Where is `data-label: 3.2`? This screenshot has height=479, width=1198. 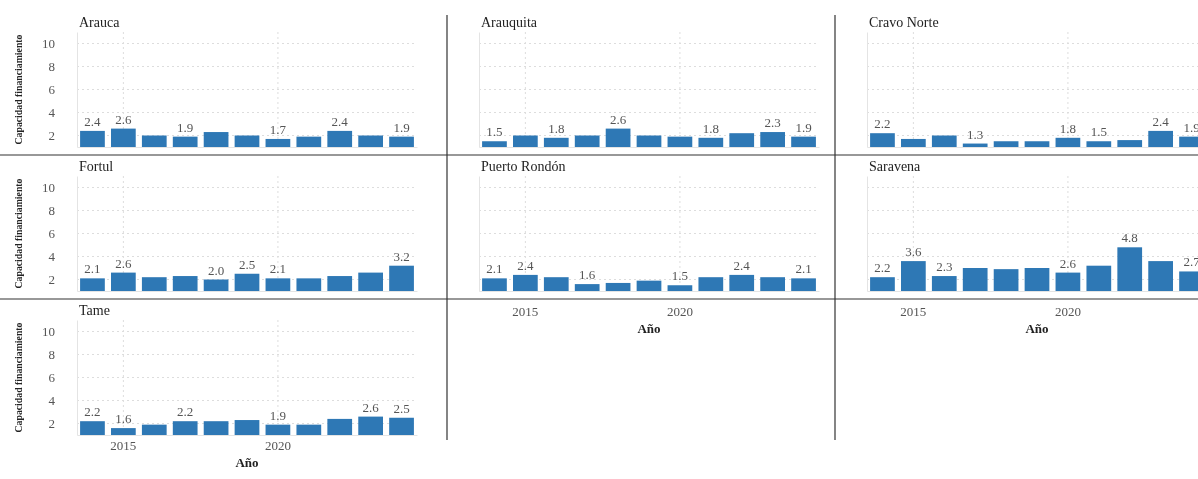
data-label: 3.2 is located at coordinates (401, 256).